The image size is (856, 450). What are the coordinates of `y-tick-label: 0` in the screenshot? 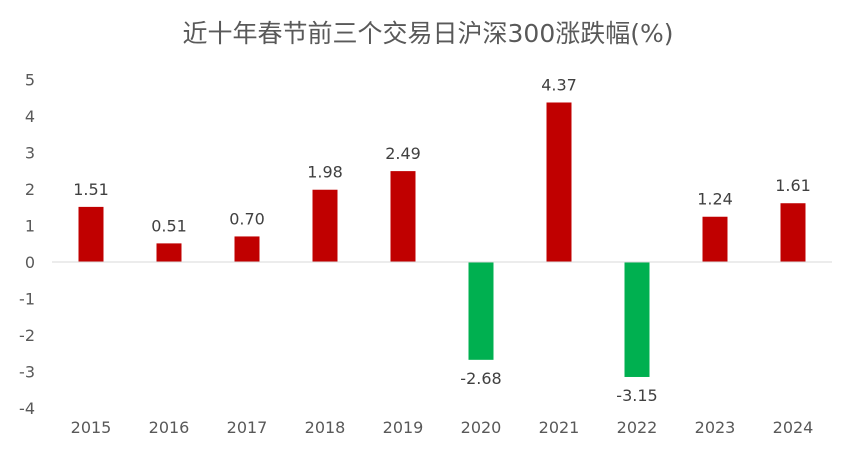 It's located at (30, 262).